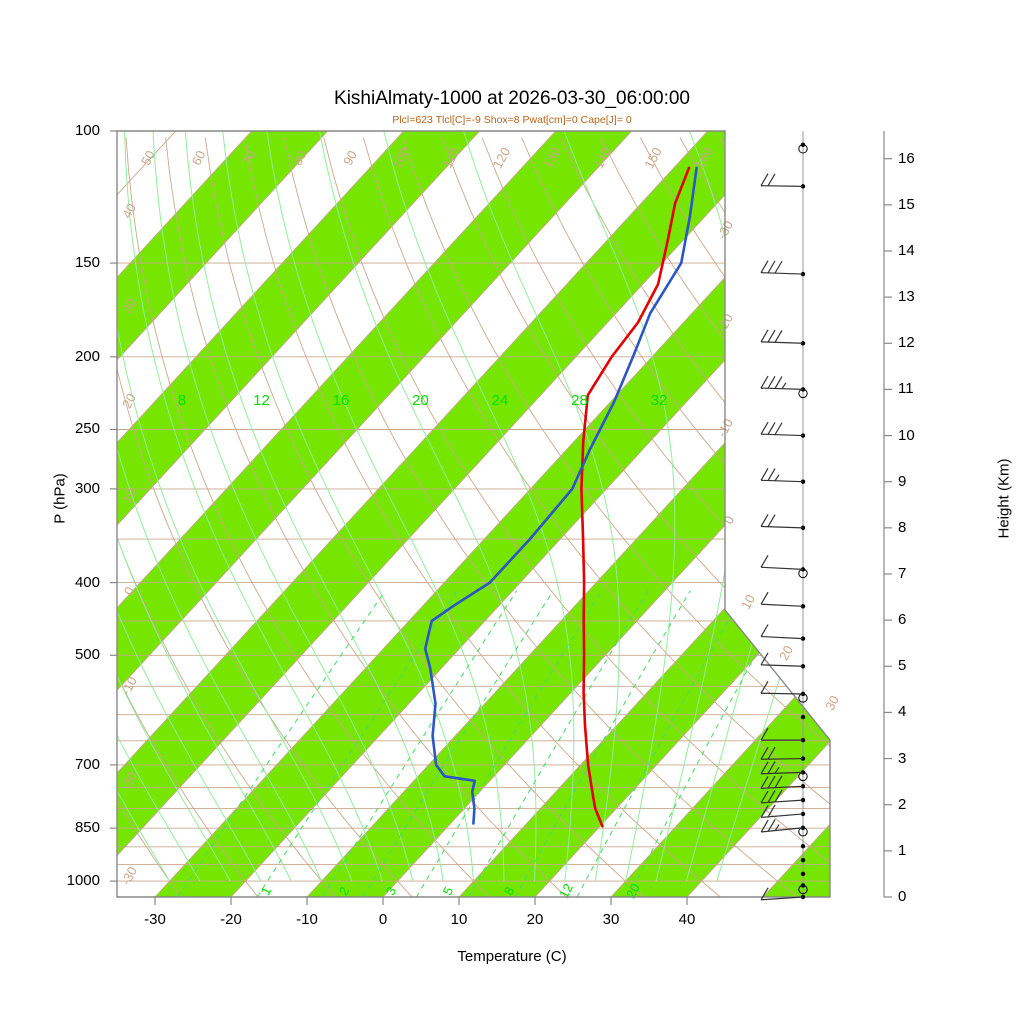  What do you see at coordinates (501, 158) in the screenshot?
I see `theta-label: 120` at bounding box center [501, 158].